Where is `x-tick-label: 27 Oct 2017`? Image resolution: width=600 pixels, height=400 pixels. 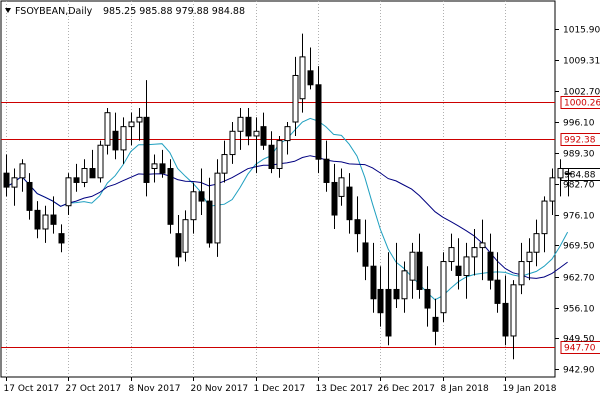
x-tick-label: 27 Oct 2017 is located at coordinates (94, 389).